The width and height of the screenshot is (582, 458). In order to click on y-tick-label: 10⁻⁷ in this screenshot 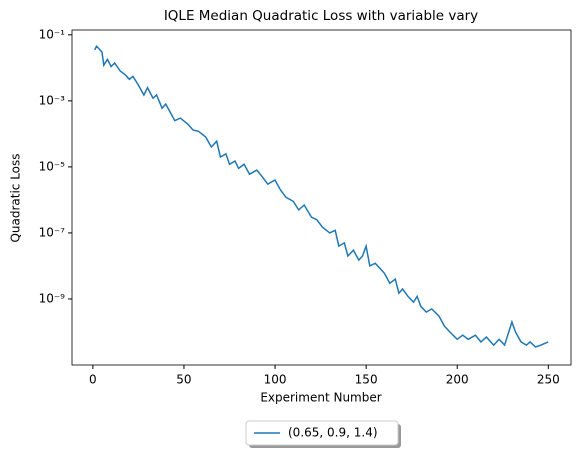, I will do `click(52, 232)`.